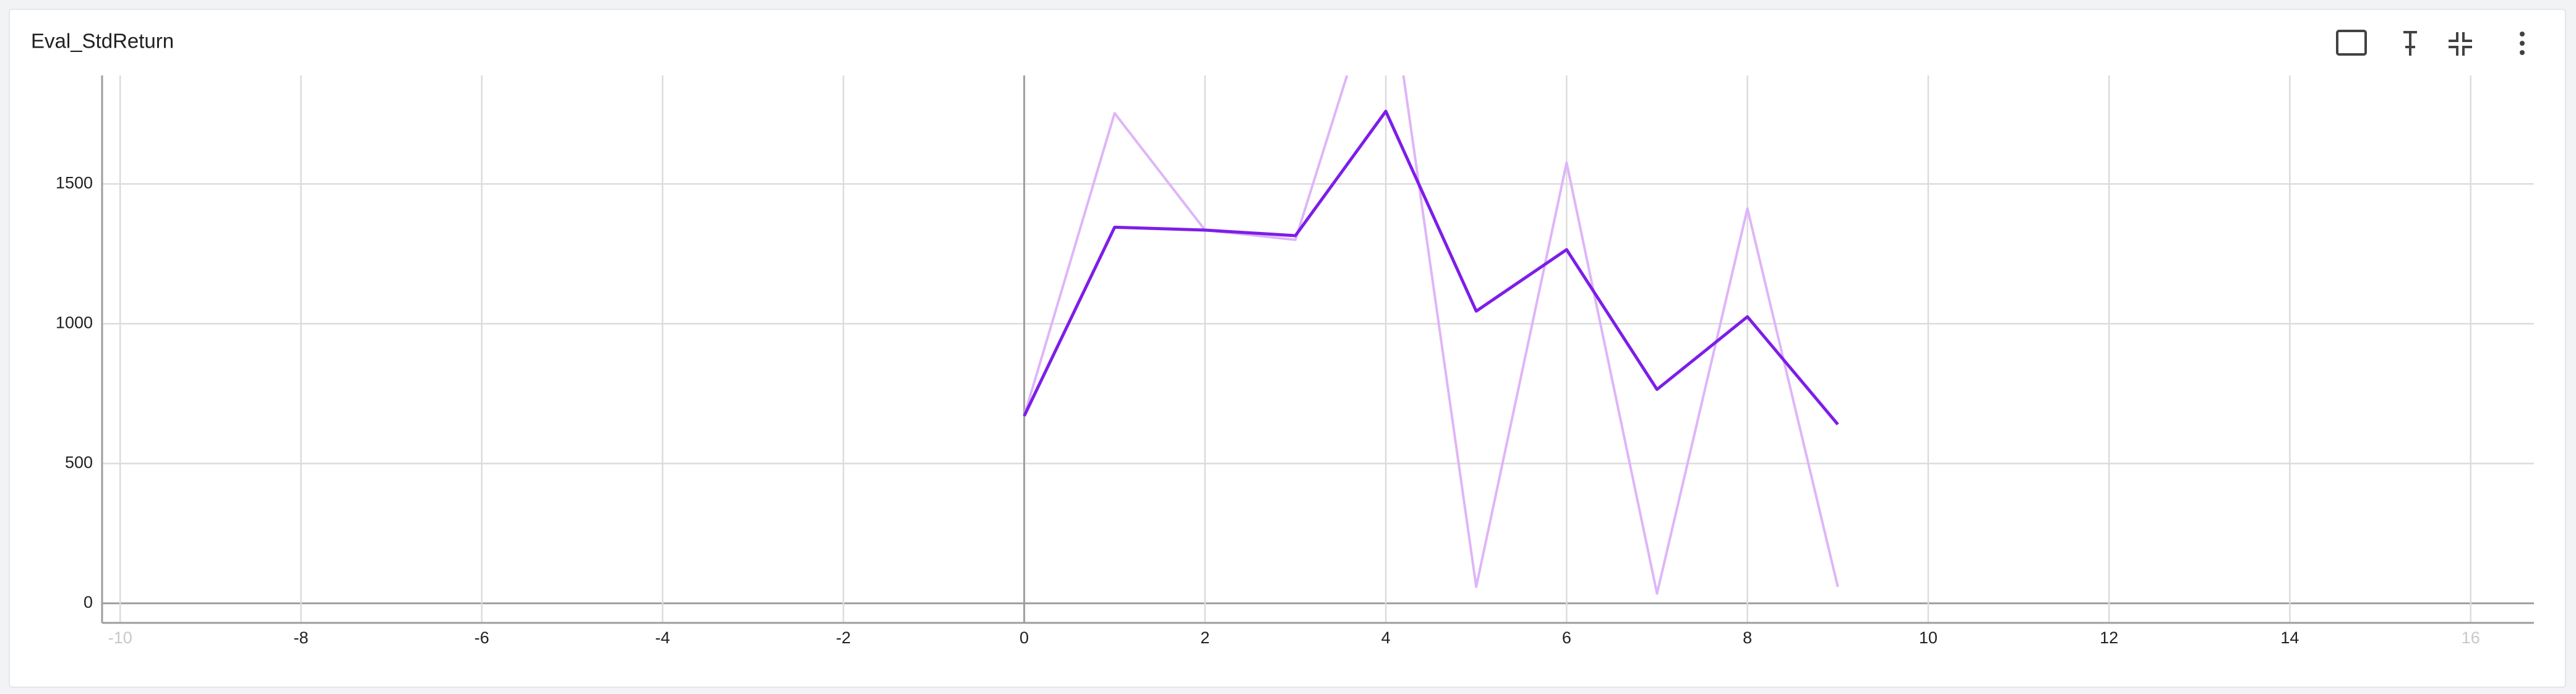 The width and height of the screenshot is (2576, 694). Describe the element at coordinates (2522, 43) in the screenshot. I see `menu-icon` at that location.